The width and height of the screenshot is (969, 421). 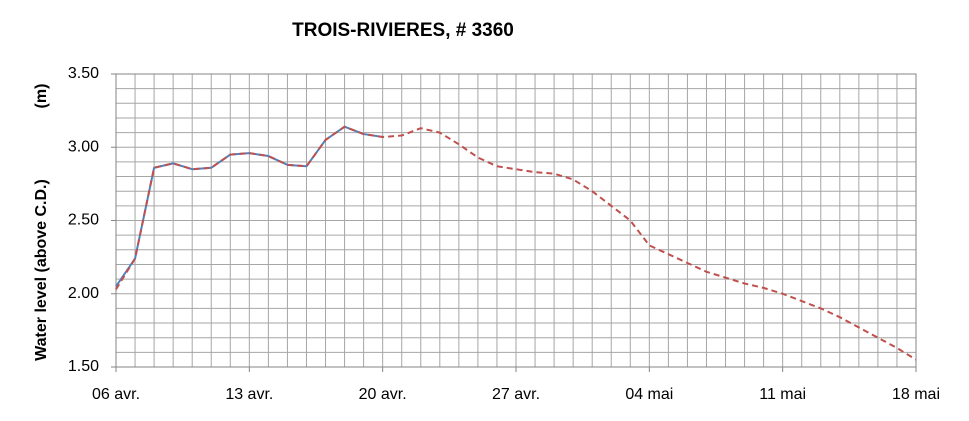 What do you see at coordinates (116, 394) in the screenshot?
I see `x-tick-label: 06 avr.` at bounding box center [116, 394].